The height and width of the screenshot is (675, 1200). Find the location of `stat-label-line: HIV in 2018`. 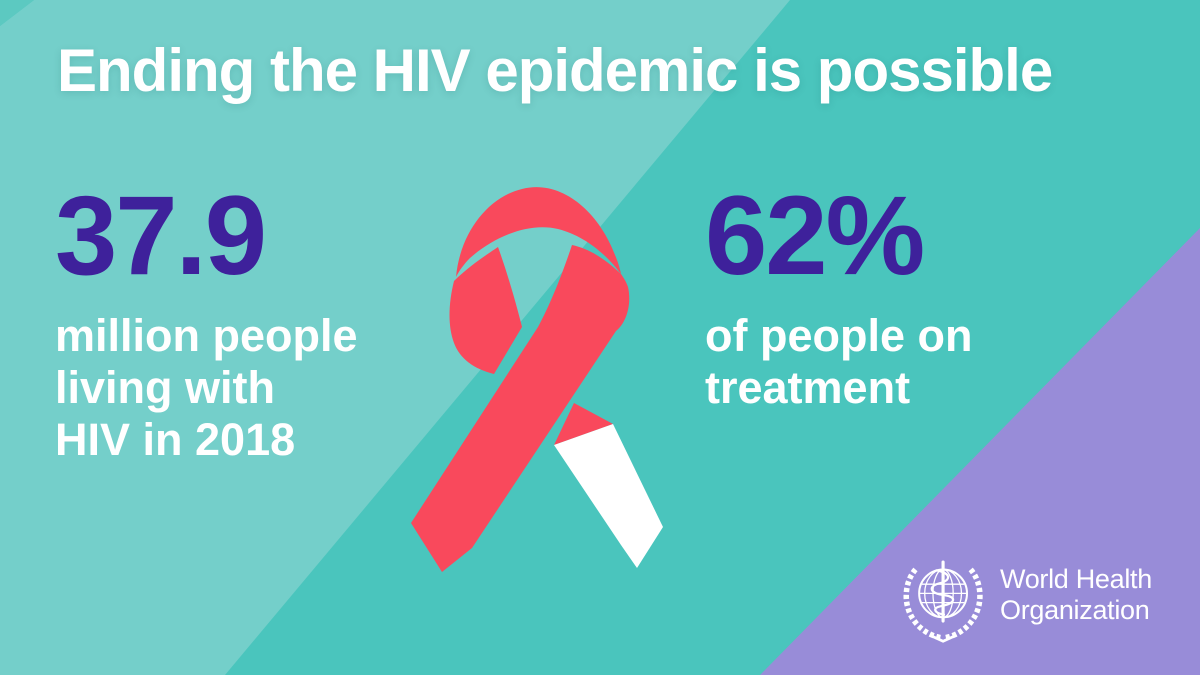

stat-label-line: HIV in 2018 is located at coordinates (175, 439).